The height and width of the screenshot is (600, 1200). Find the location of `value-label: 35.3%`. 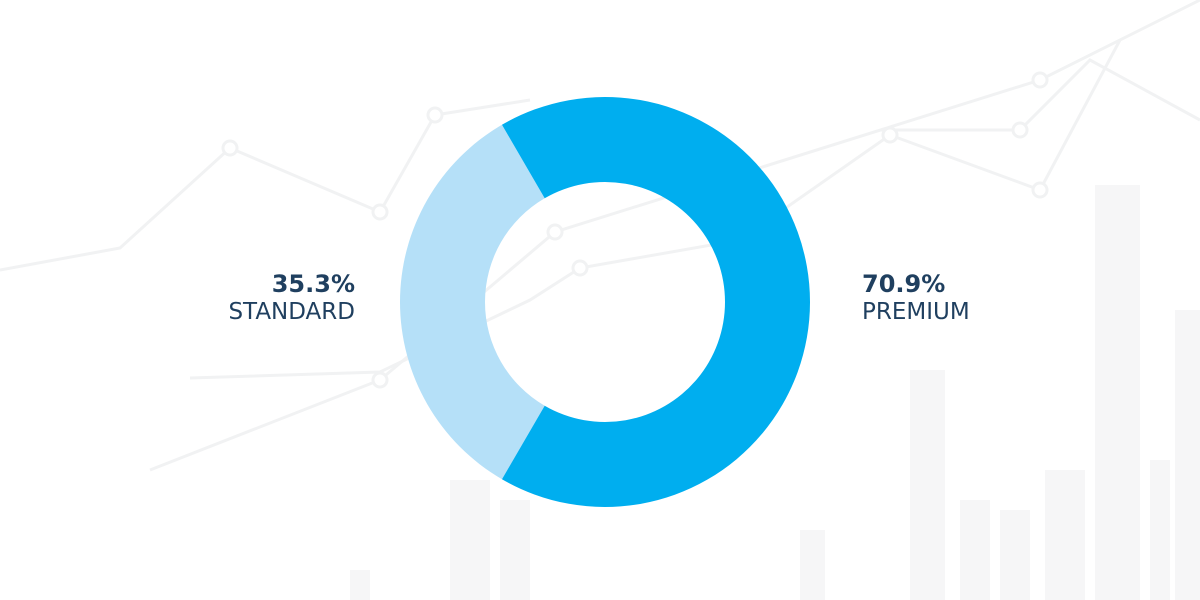

value-label: 35.3% is located at coordinates (313, 284).